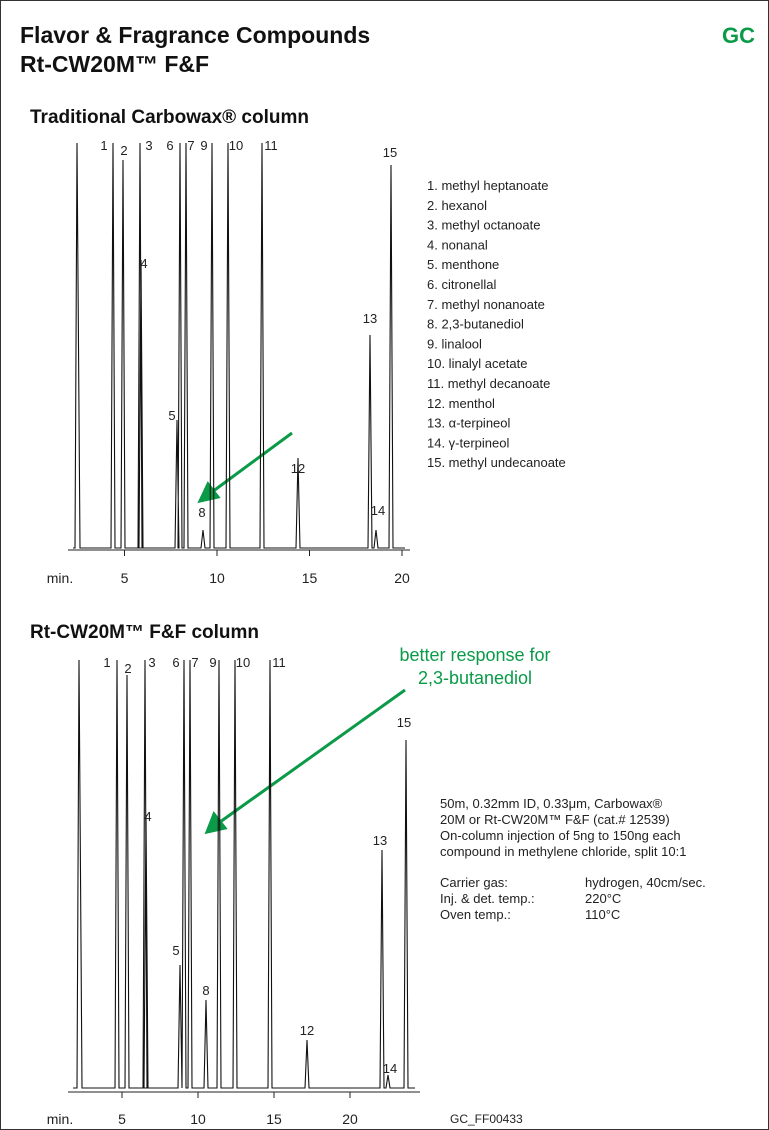 The width and height of the screenshot is (769, 1130). I want to click on condition-label: Inj. & det. temp.:, so click(487, 898).